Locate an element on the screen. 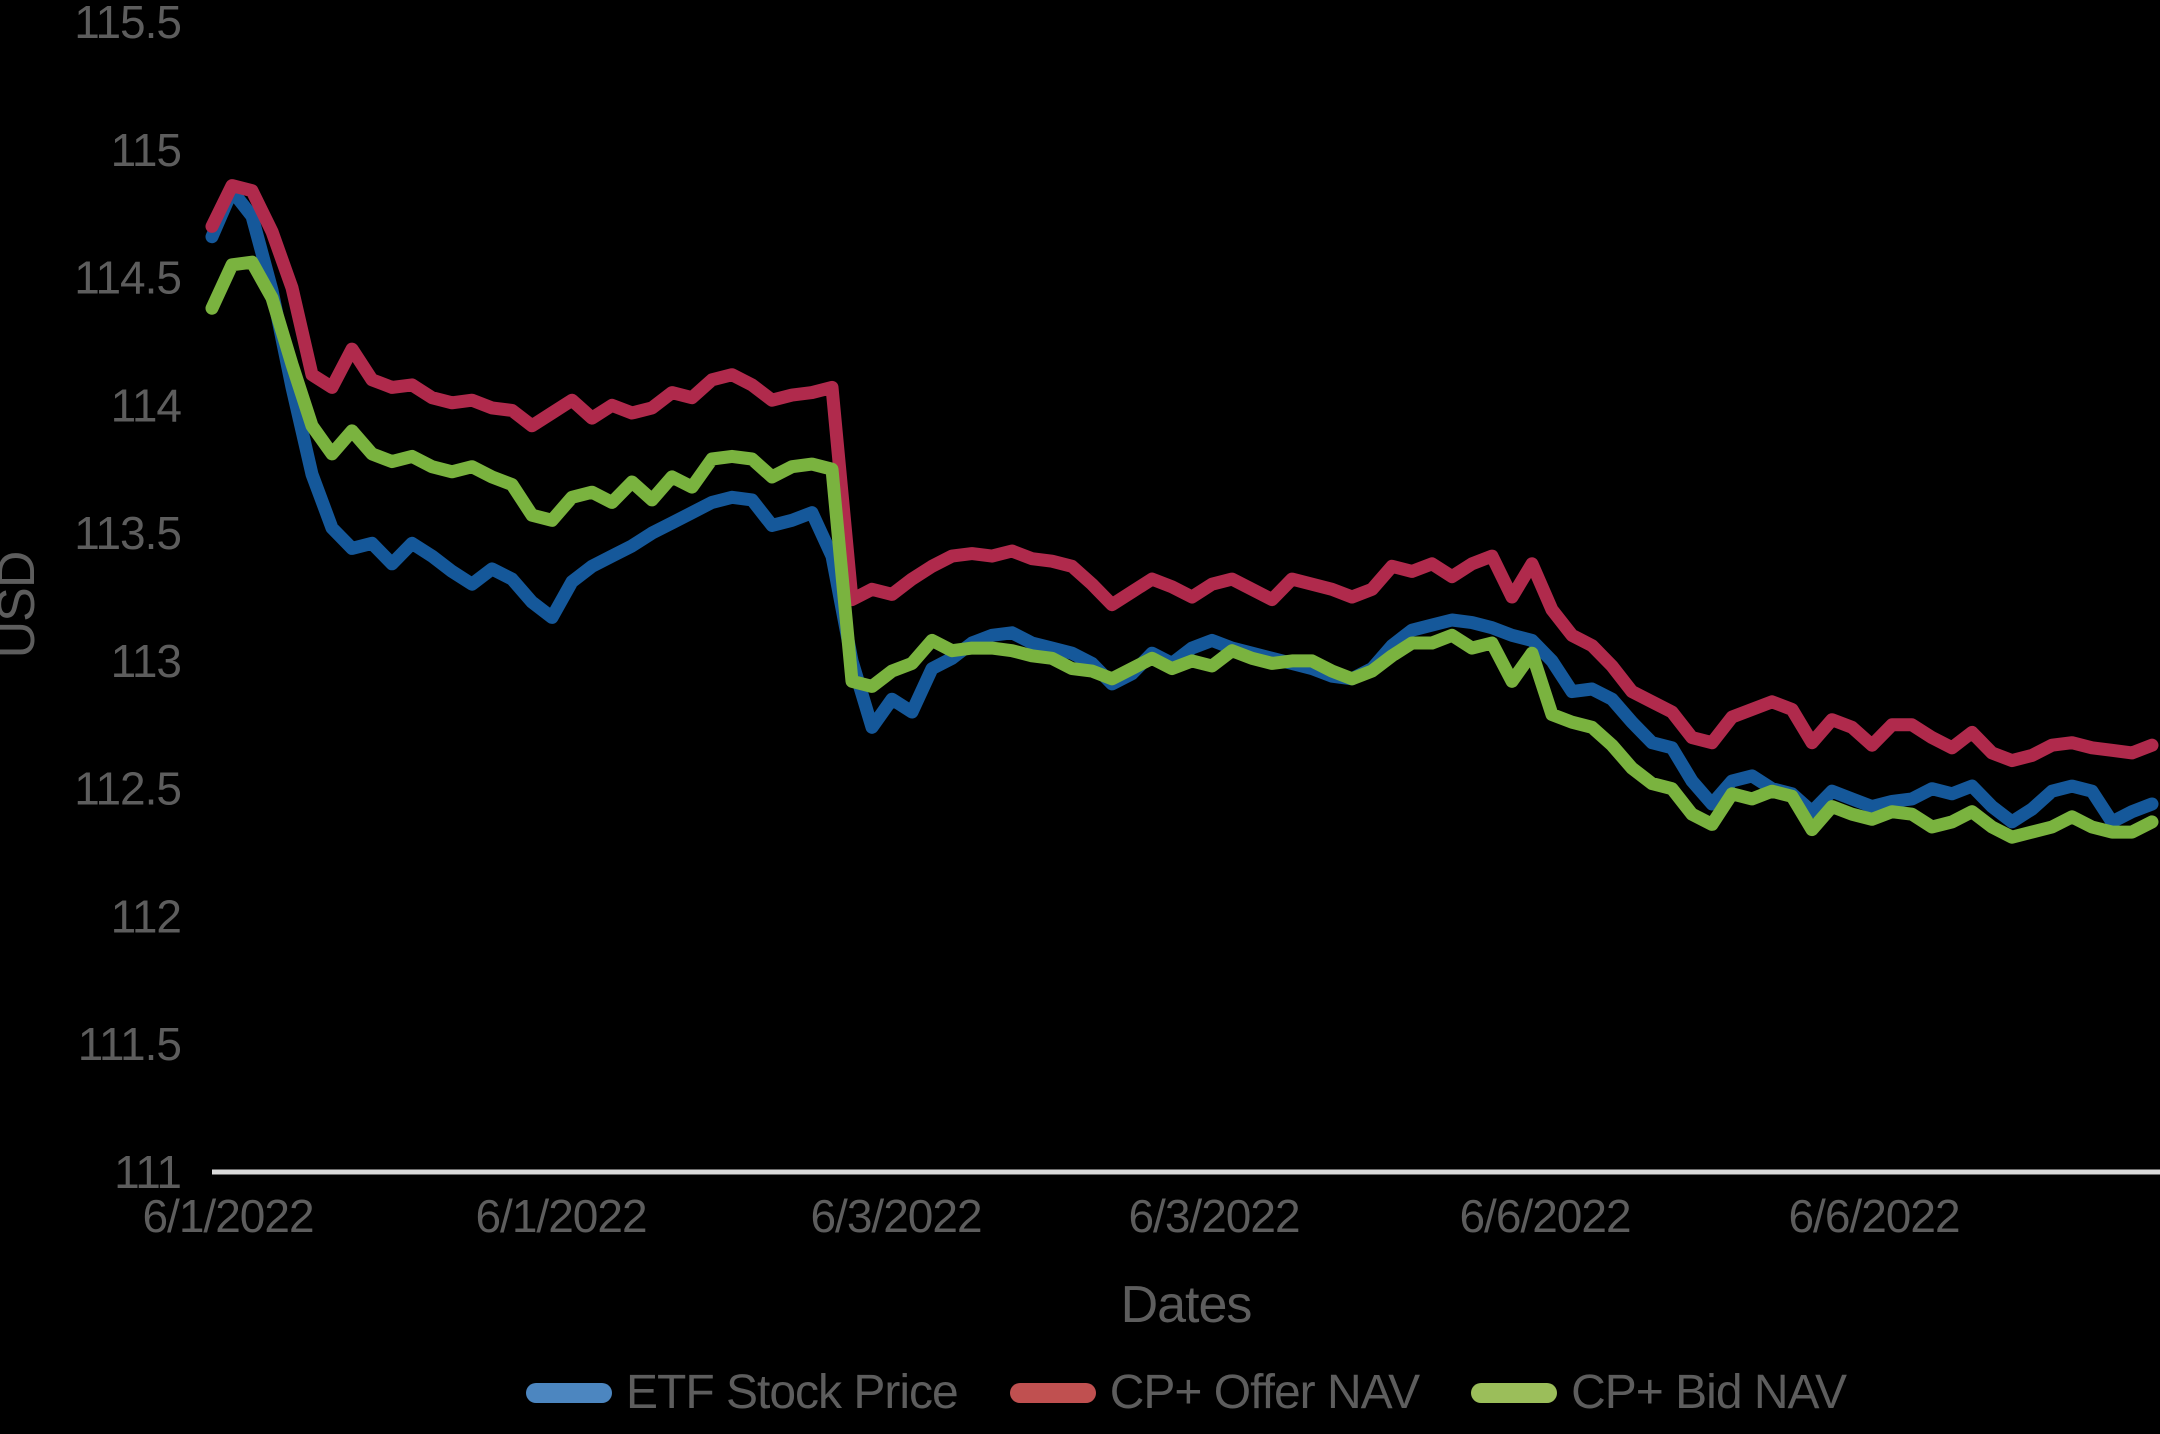 The width and height of the screenshot is (2160, 1434). y-axis-title: USD is located at coordinates (23, 605).